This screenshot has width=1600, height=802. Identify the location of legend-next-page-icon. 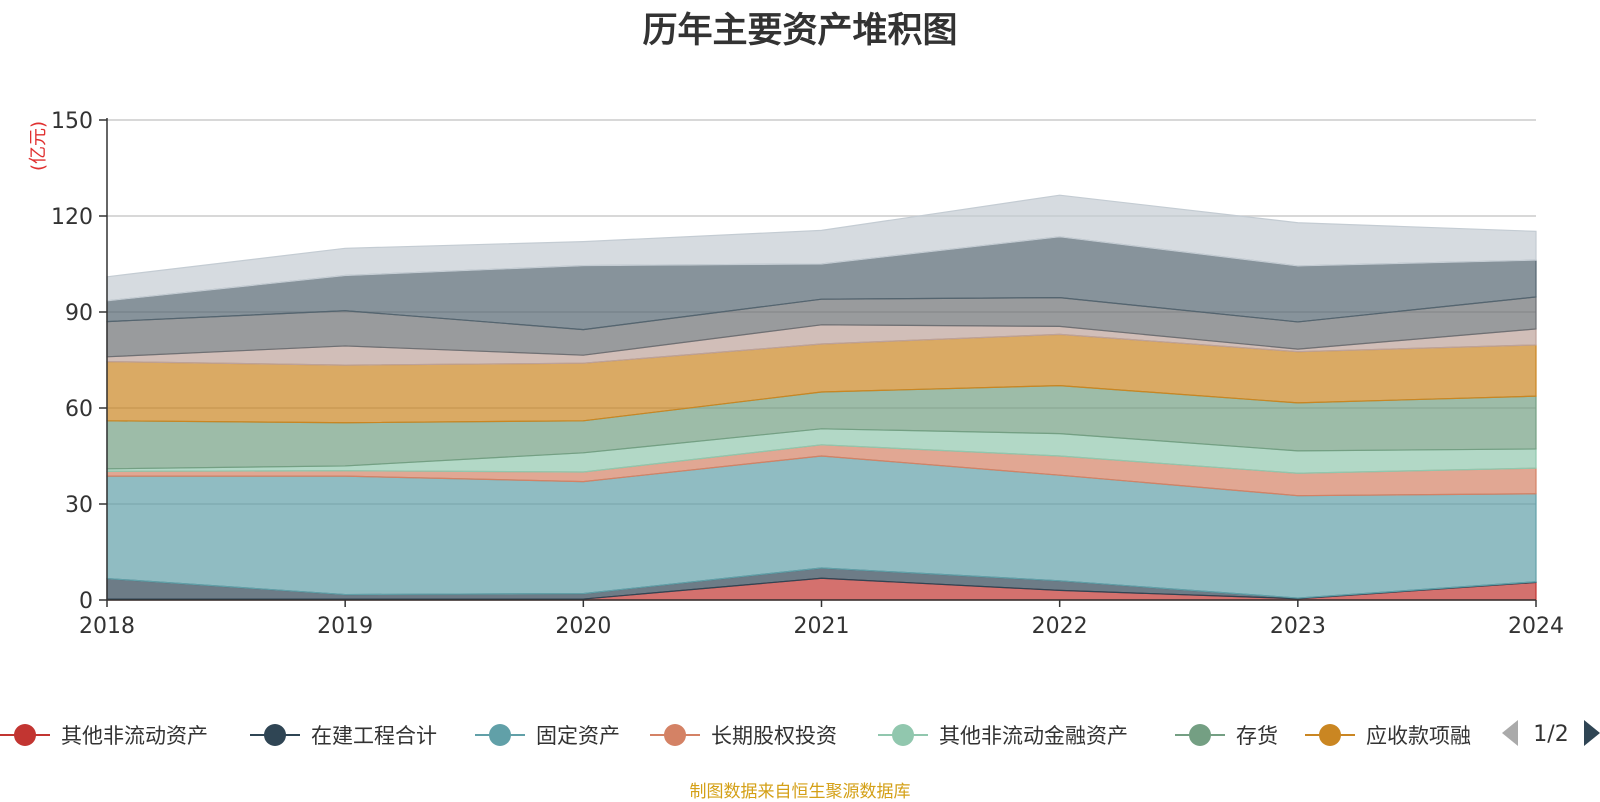
(1592, 733).